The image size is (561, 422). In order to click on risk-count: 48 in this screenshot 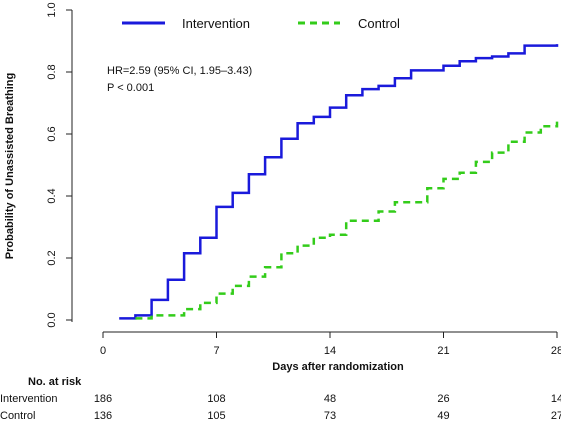, I will do `click(330, 399)`.